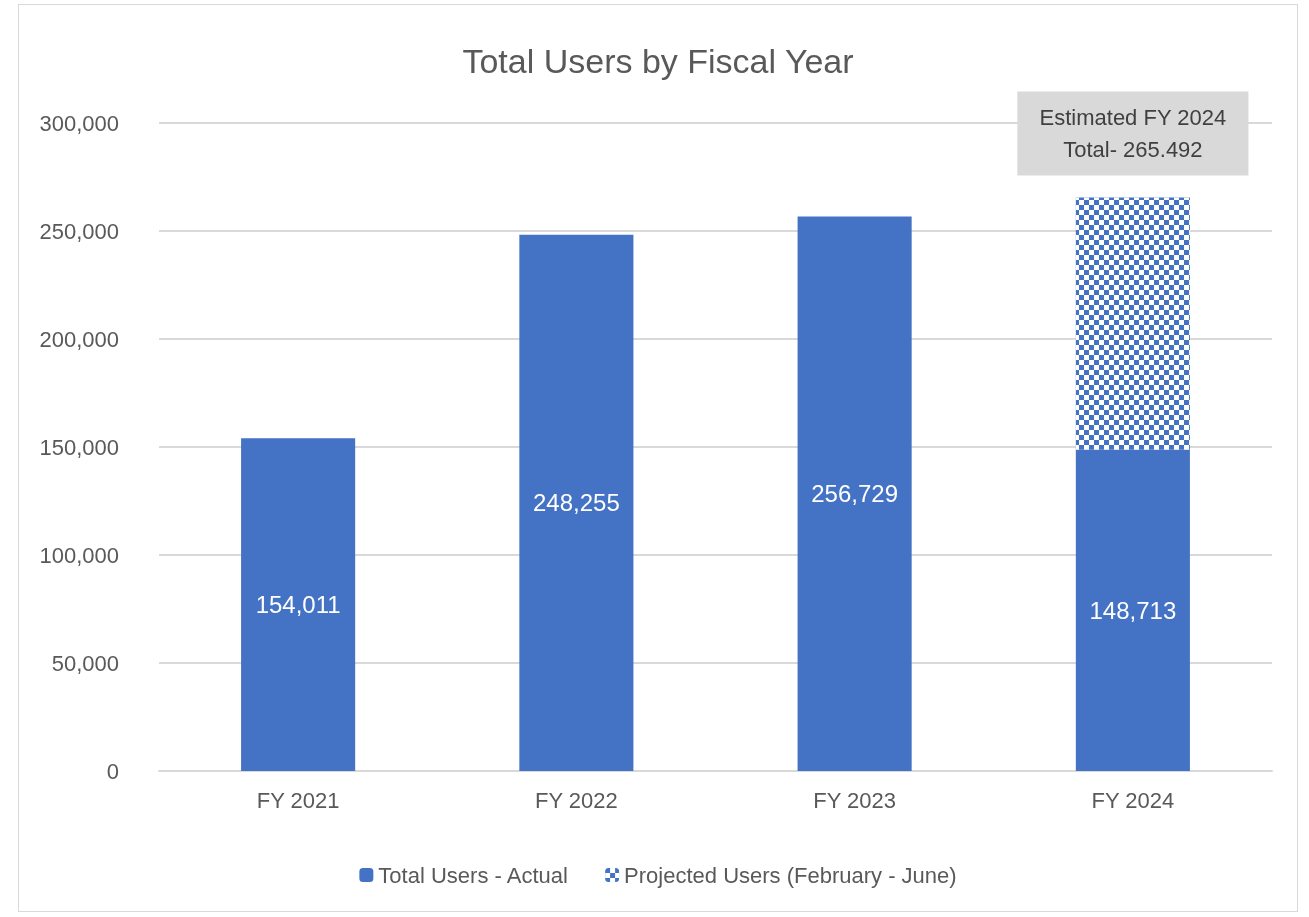 This screenshot has height=917, width=1309. Describe the element at coordinates (298, 800) in the screenshot. I see `x-tick-label: FY 2021` at that location.